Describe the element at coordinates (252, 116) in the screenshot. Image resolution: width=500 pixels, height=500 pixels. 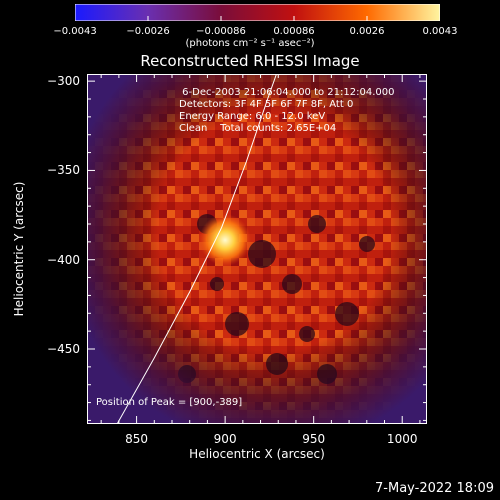
I see `info-line-energy: Energy Range: 6.0 - 12.0 keV` at that location.